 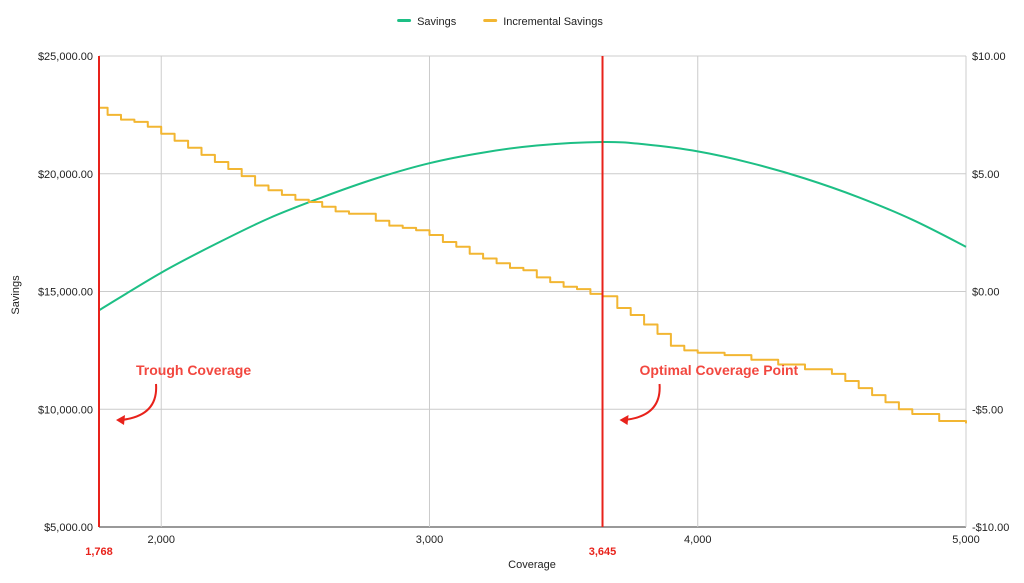 What do you see at coordinates (986, 293) in the screenshot?
I see `y-right-tick-label: $0.00` at bounding box center [986, 293].